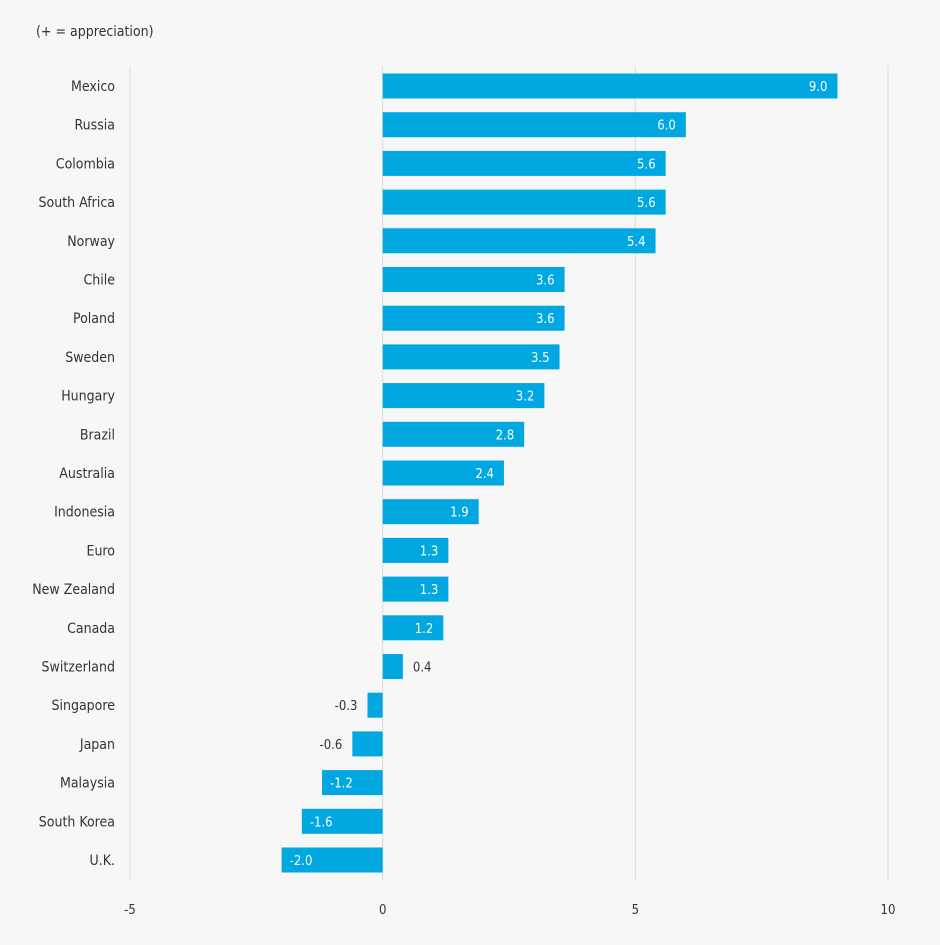 Image resolution: width=940 pixels, height=945 pixels. What do you see at coordinates (346, 706) in the screenshot?
I see `data-label: -0.3` at bounding box center [346, 706].